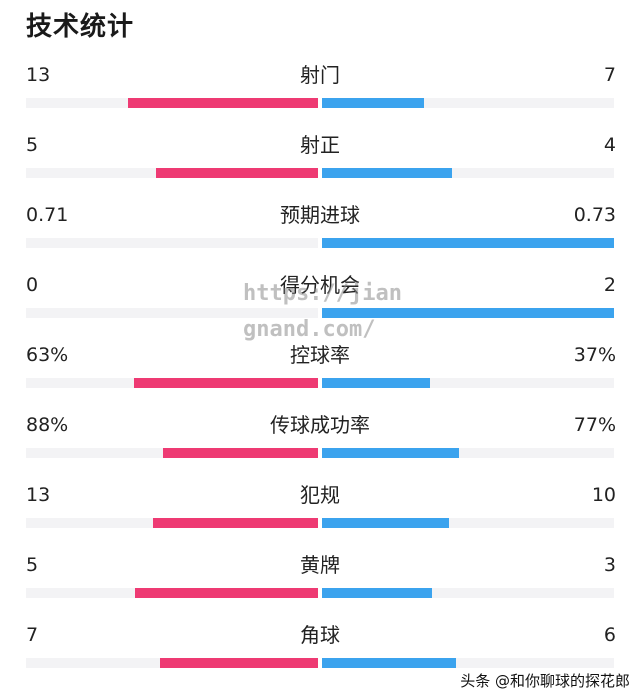 Image resolution: width=640 pixels, height=697 pixels. What do you see at coordinates (320, 237) in the screenshot?
I see `stat-row: 0.71 预期进球 0.73` at bounding box center [320, 237].